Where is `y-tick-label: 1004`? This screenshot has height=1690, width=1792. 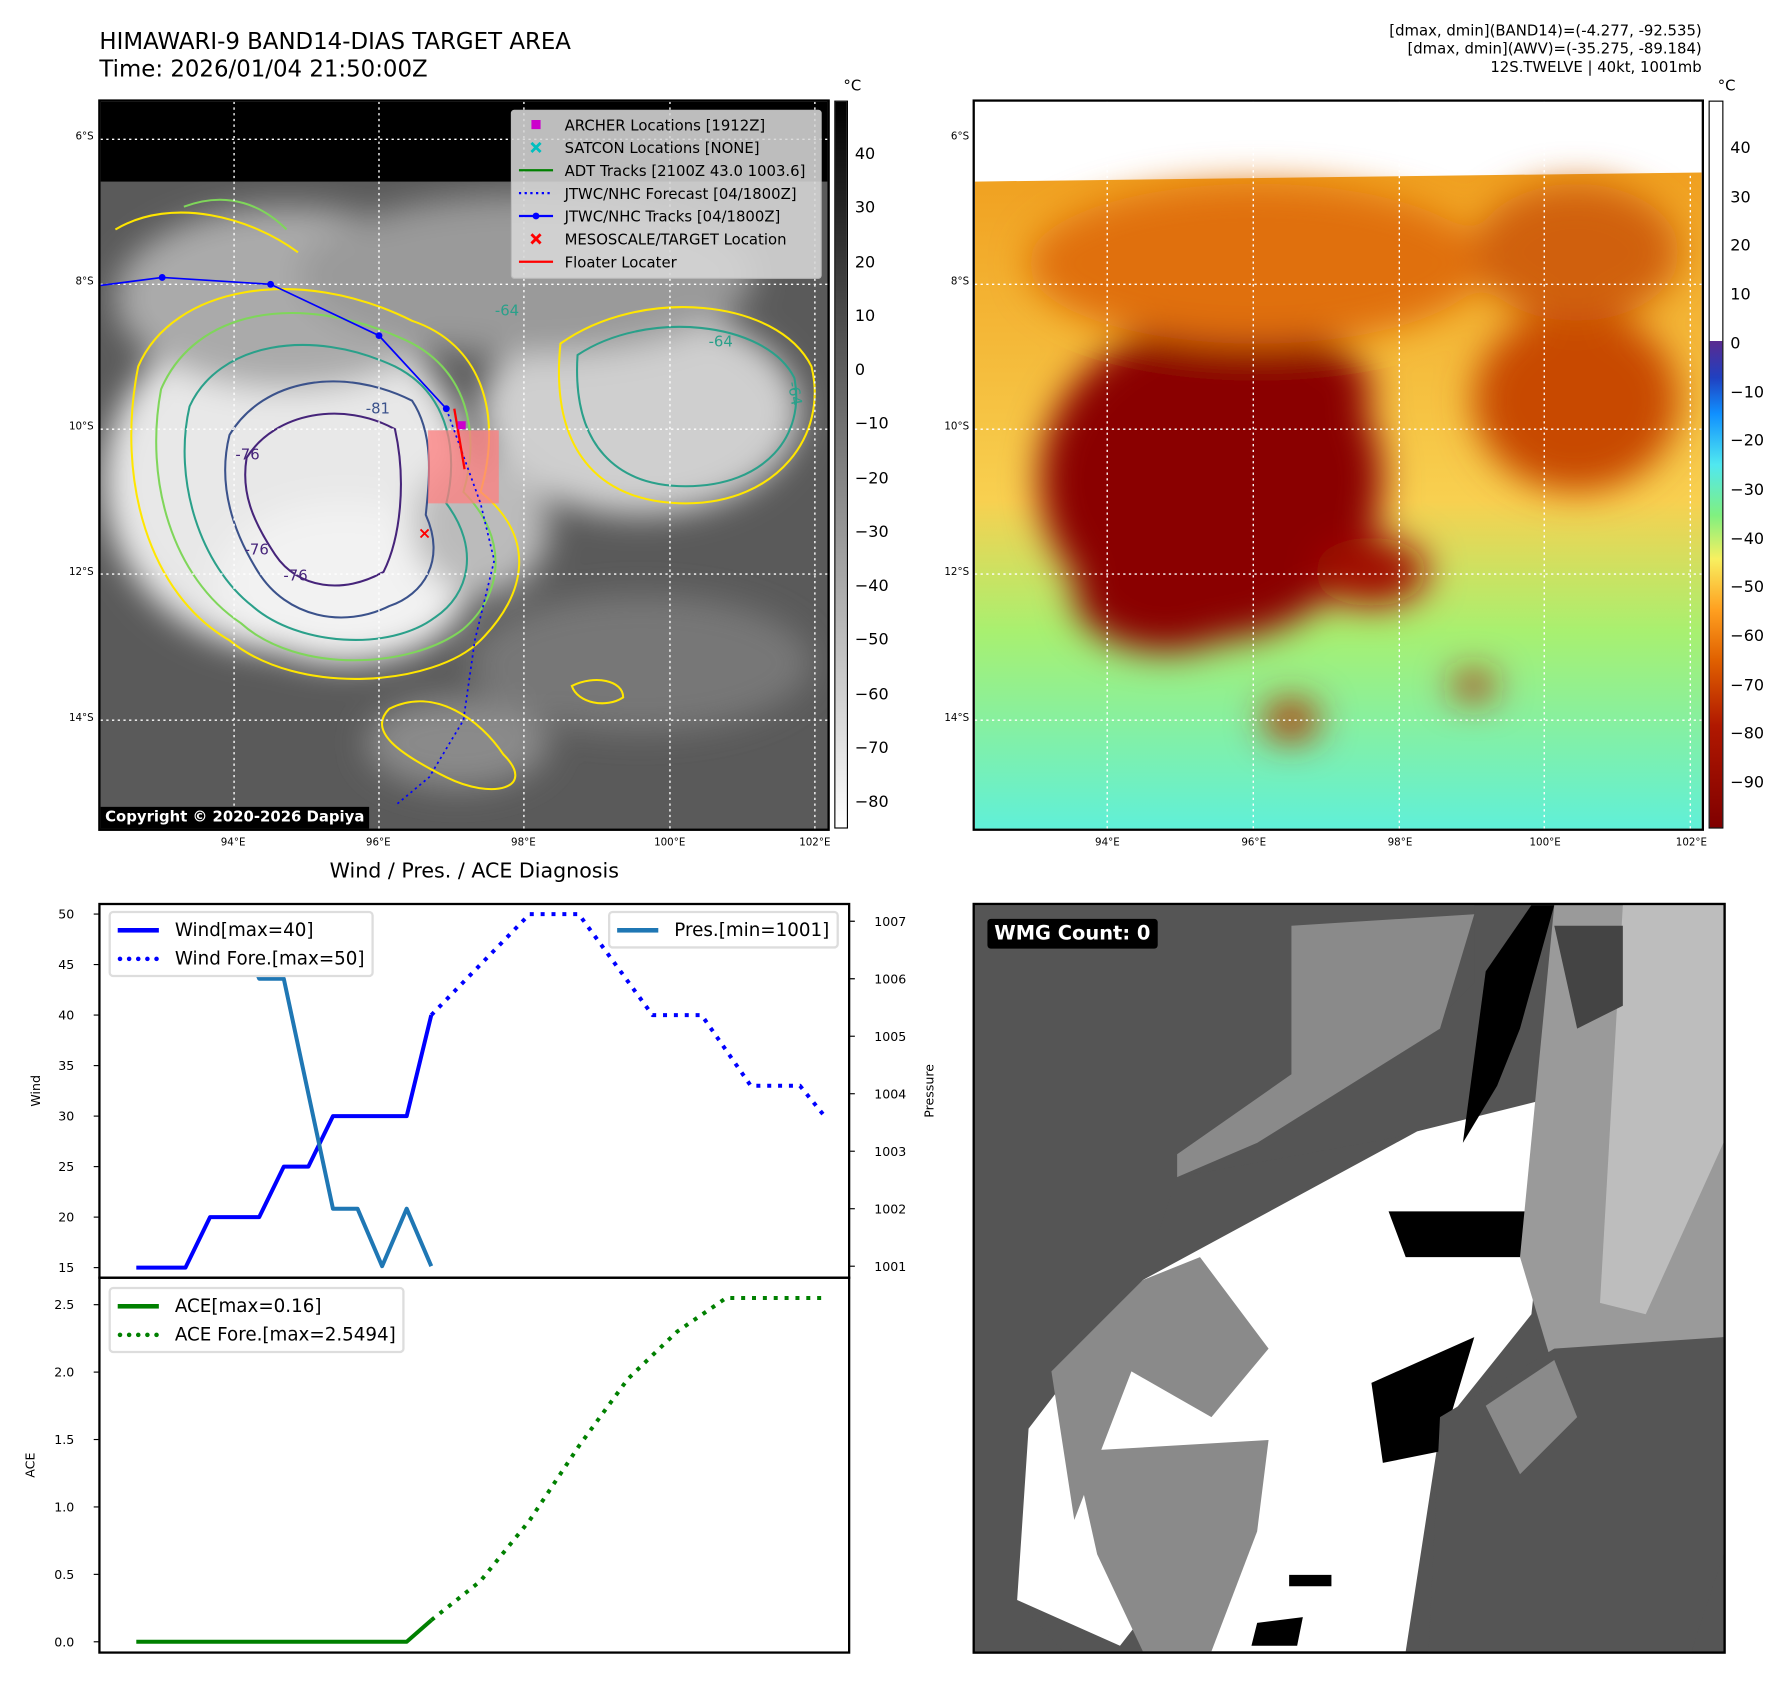
y-tick-label: 1004 is located at coordinates (890, 1093).